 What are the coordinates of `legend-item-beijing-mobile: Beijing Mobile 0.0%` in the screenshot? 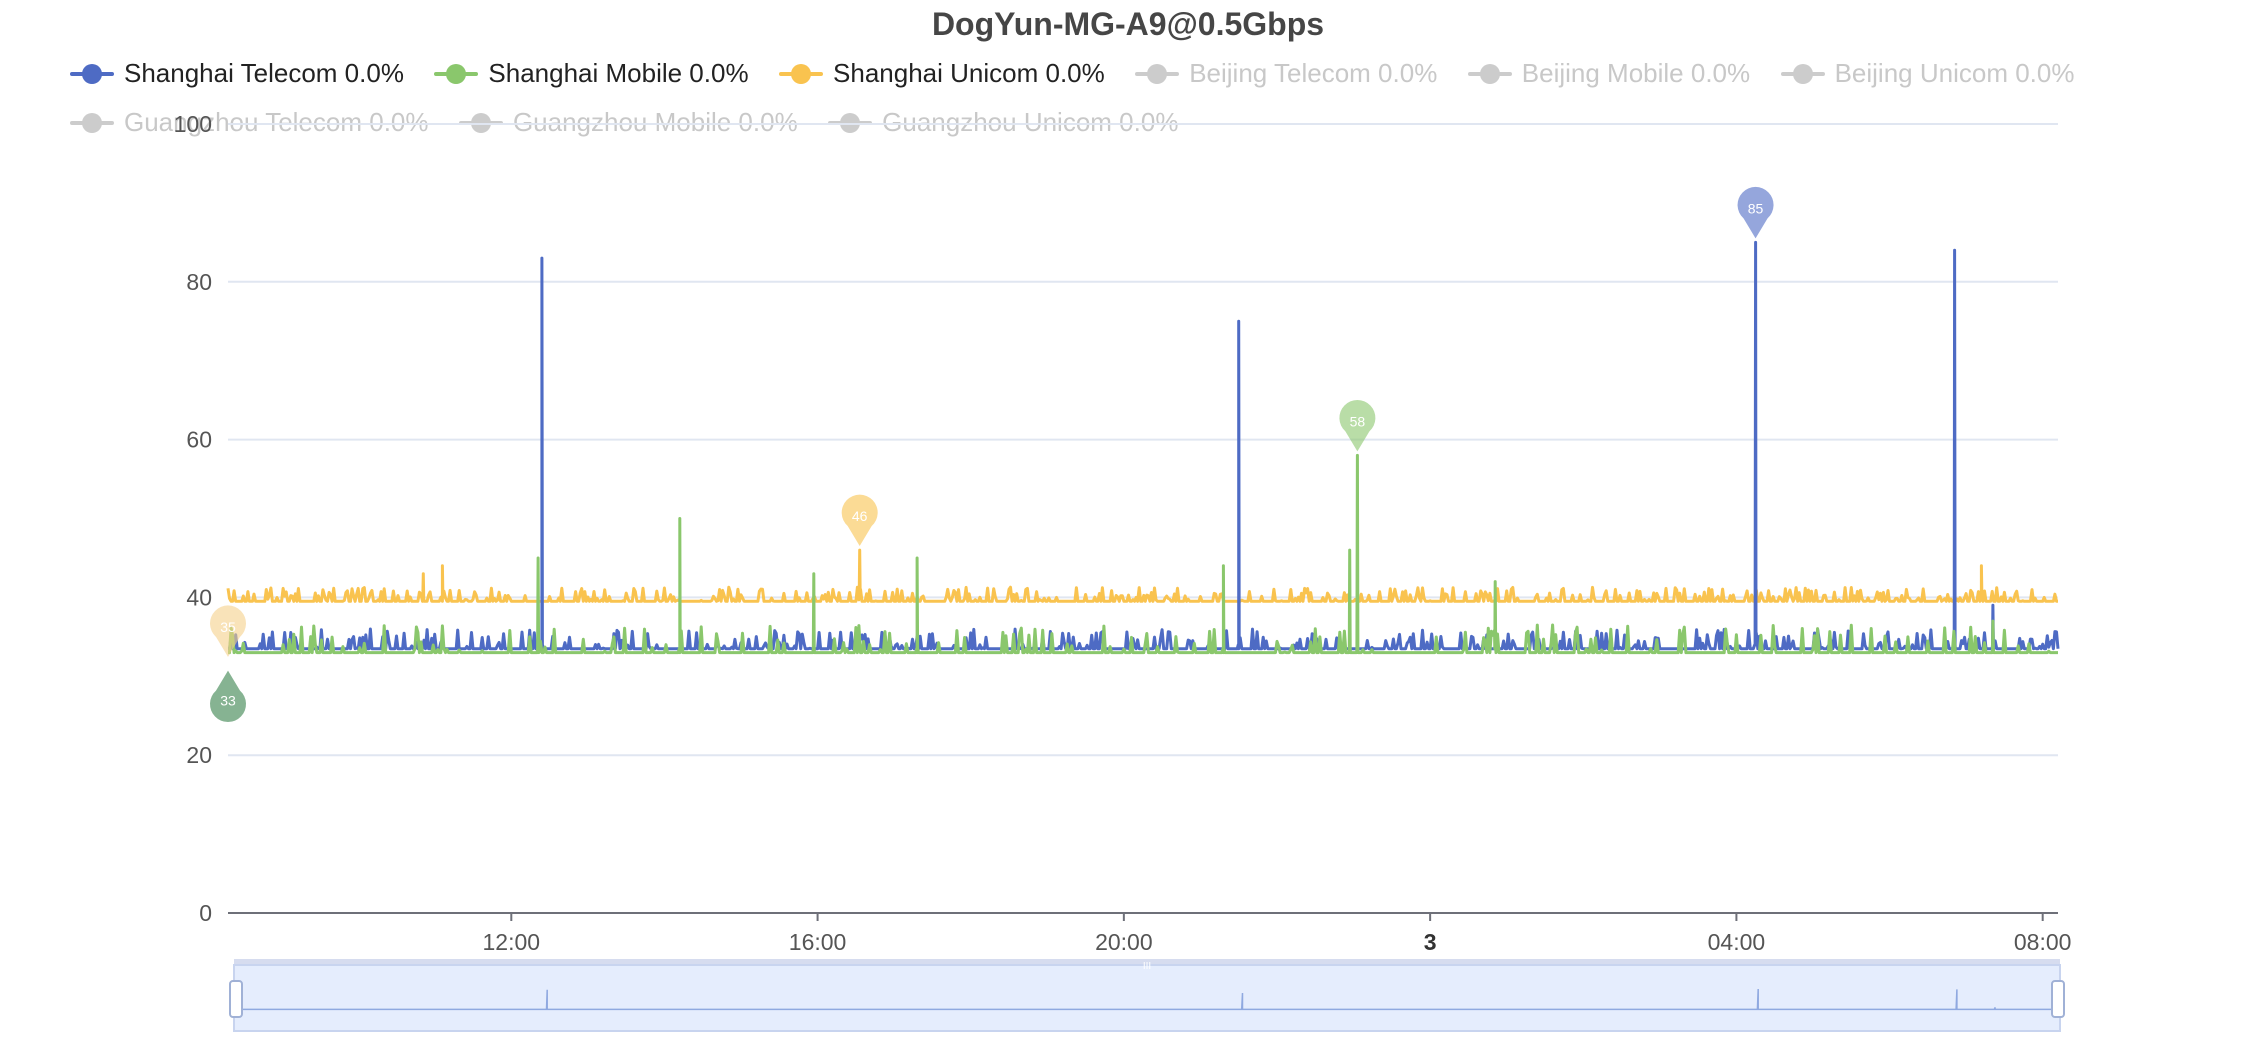 It's located at (1609, 73).